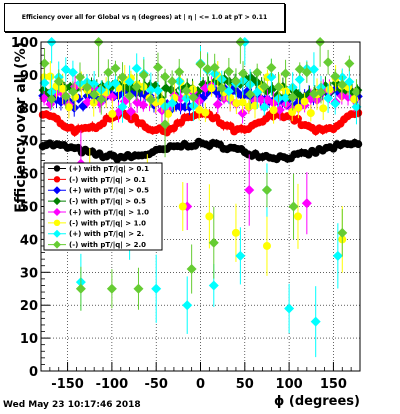 This screenshot has width=400, height=414. I want to click on x-ticks: -150 -100 -50 0 50 100 150, so click(200, 377).